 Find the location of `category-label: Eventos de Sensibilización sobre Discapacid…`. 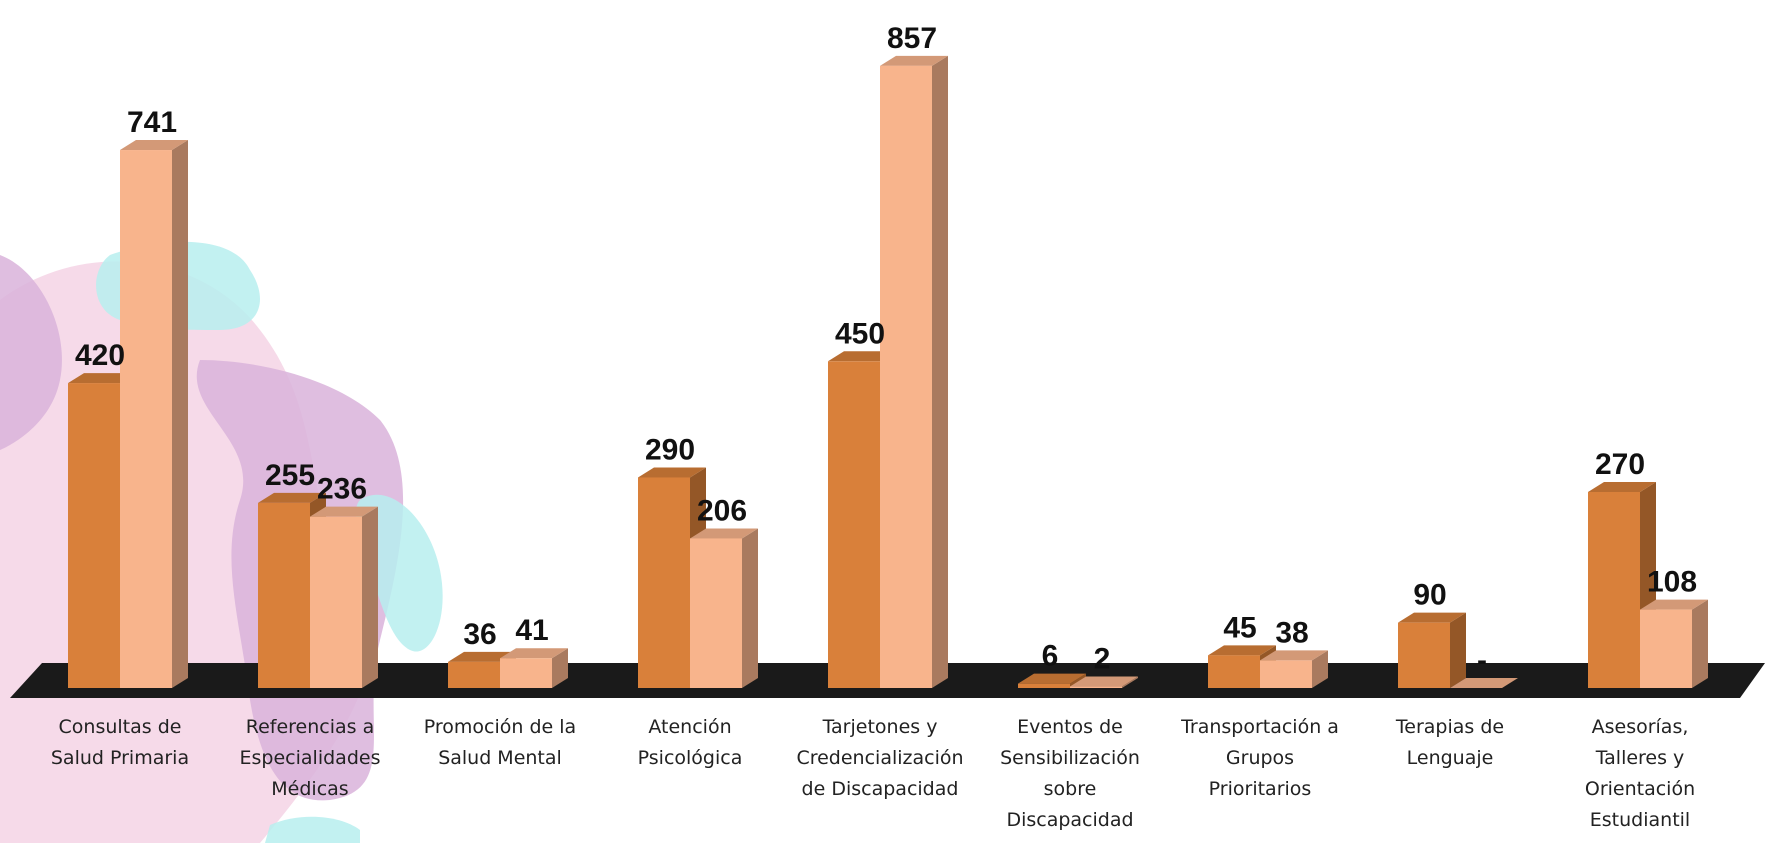

category-label: Eventos de Sensibilización sobre Discapacid… is located at coordinates (1070, 773).